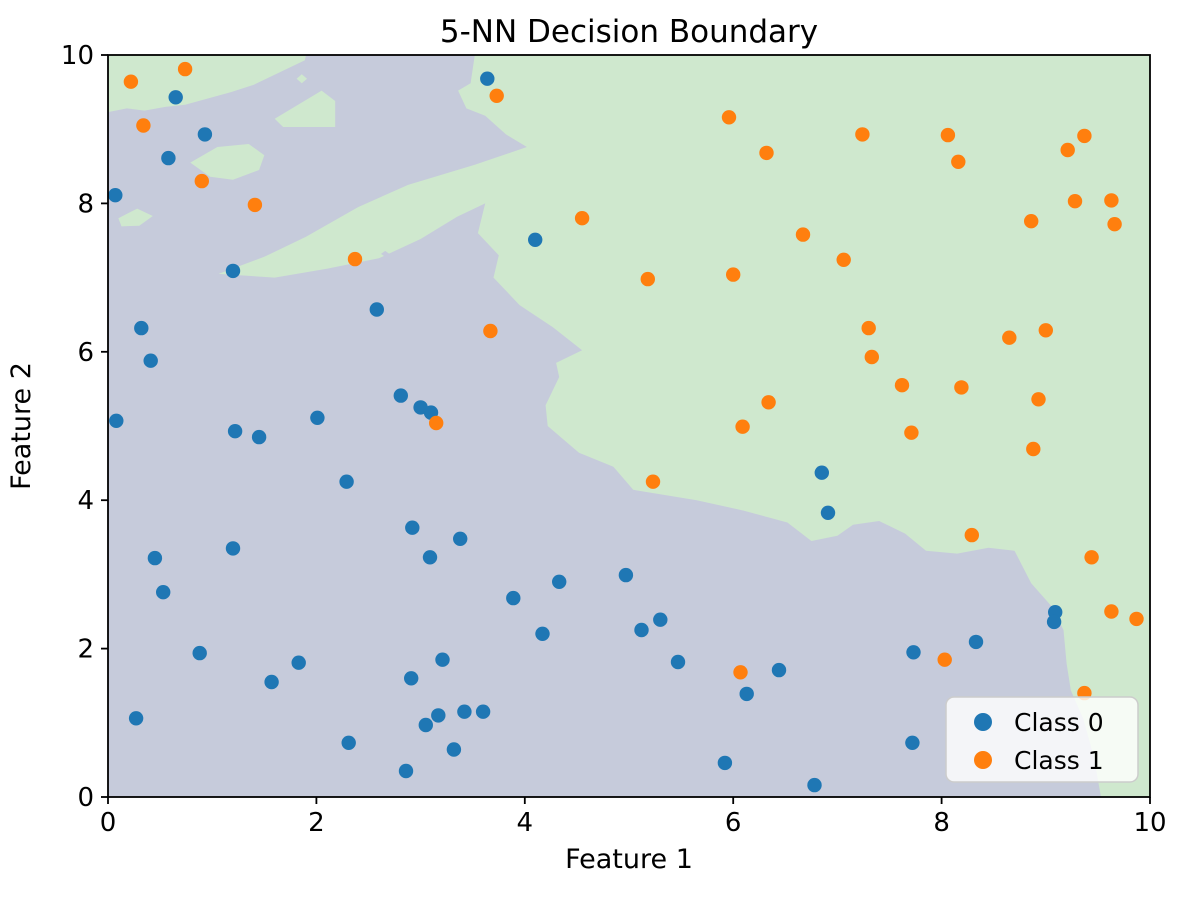  I want to click on x-tick-label: 8, so click(941, 823).